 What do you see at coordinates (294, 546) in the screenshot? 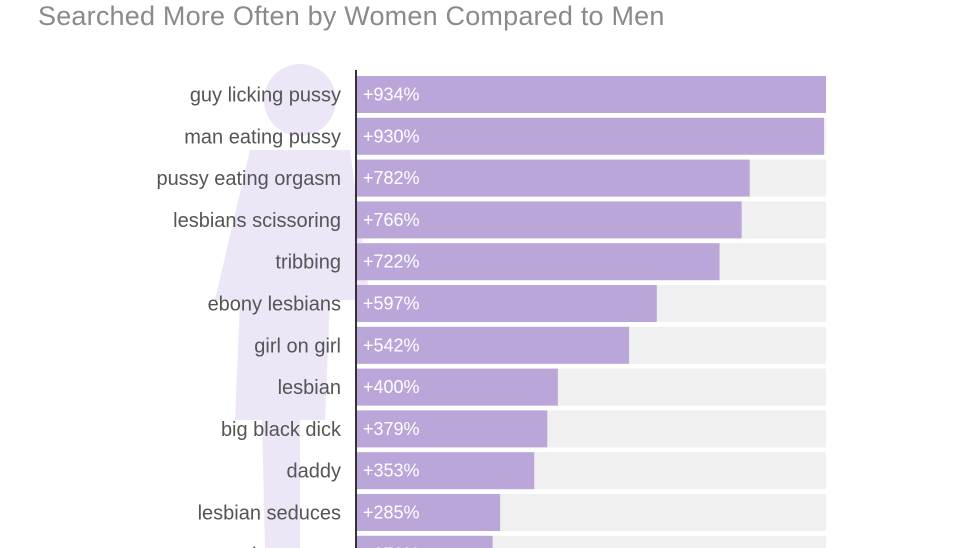
I see `category-label: threesome` at bounding box center [294, 546].